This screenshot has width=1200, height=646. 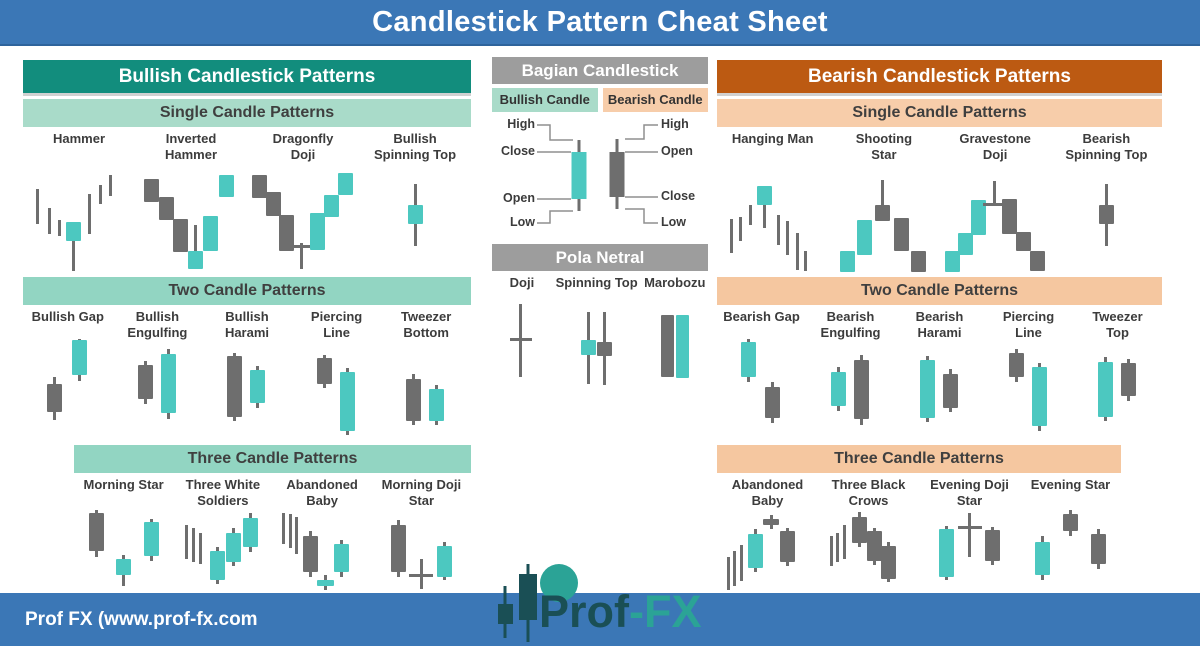 What do you see at coordinates (600, 180) in the screenshot?
I see `candle-anatomy-diagram: High Close Open Low High Open Close Low` at bounding box center [600, 180].